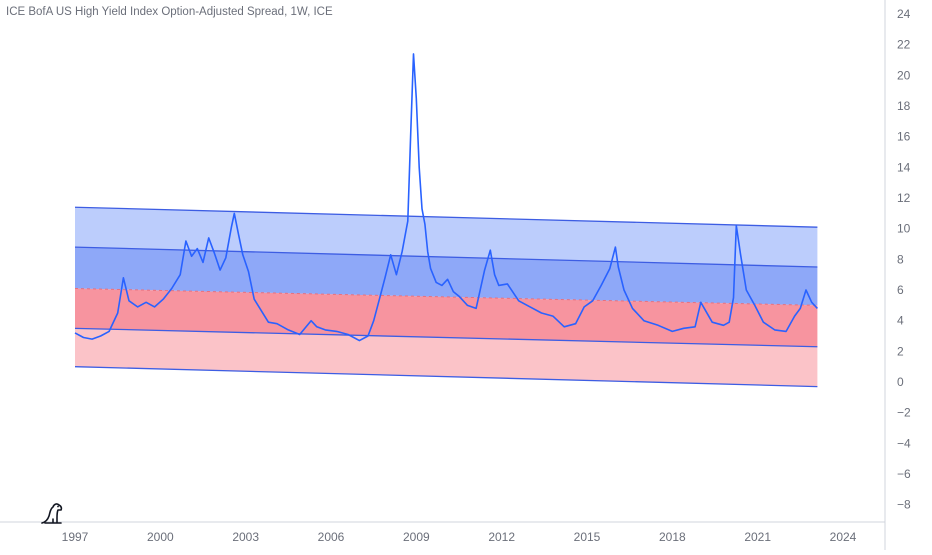 This screenshot has width=932, height=555. Describe the element at coordinates (904, 505) in the screenshot. I see `y-tick-label: −8` at that location.